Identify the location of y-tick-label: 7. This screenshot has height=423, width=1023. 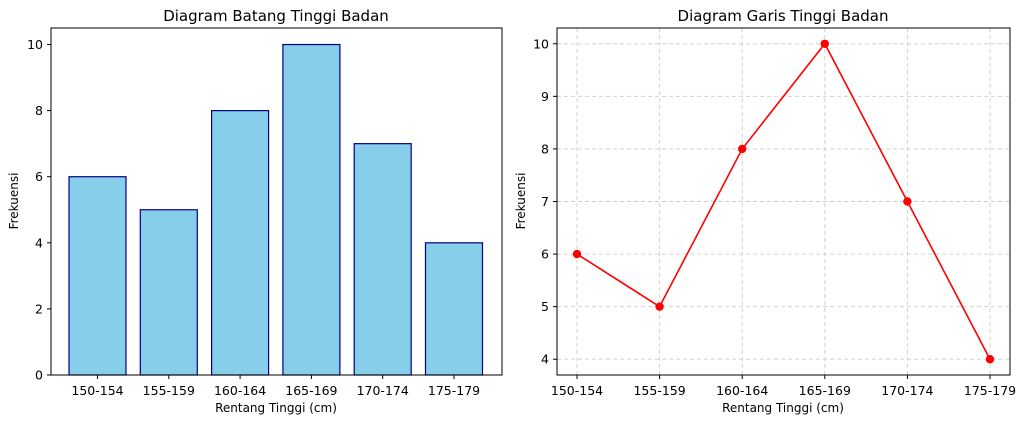
(545, 201).